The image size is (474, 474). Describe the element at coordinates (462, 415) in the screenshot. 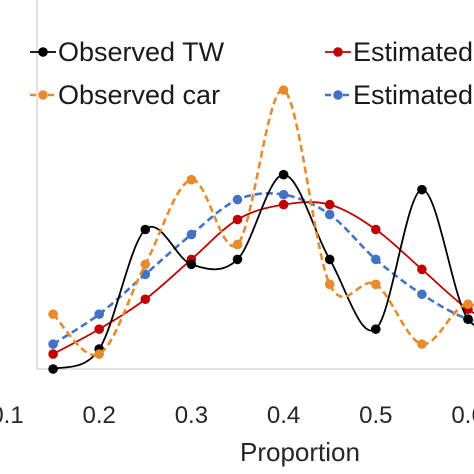

I see `x-tick-label: 0.6` at that location.